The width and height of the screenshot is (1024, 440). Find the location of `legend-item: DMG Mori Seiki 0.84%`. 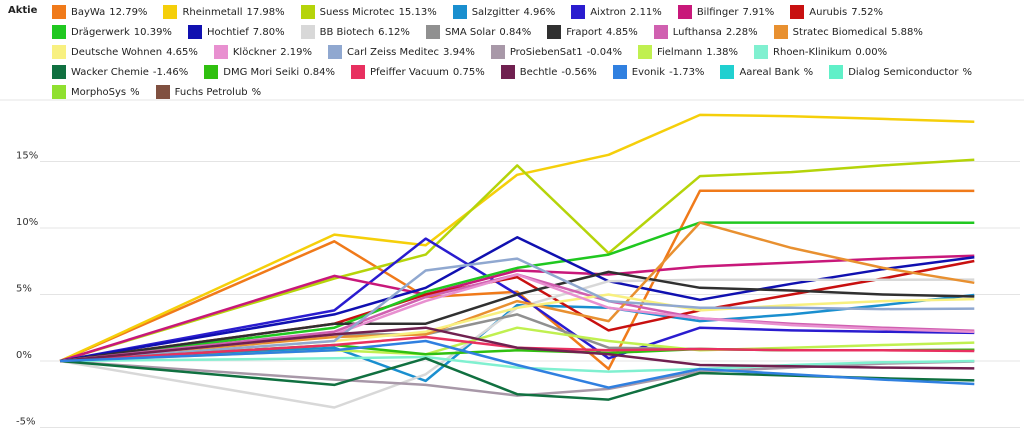

legend-item: DMG Mori Seiki 0.84% is located at coordinates (269, 72).